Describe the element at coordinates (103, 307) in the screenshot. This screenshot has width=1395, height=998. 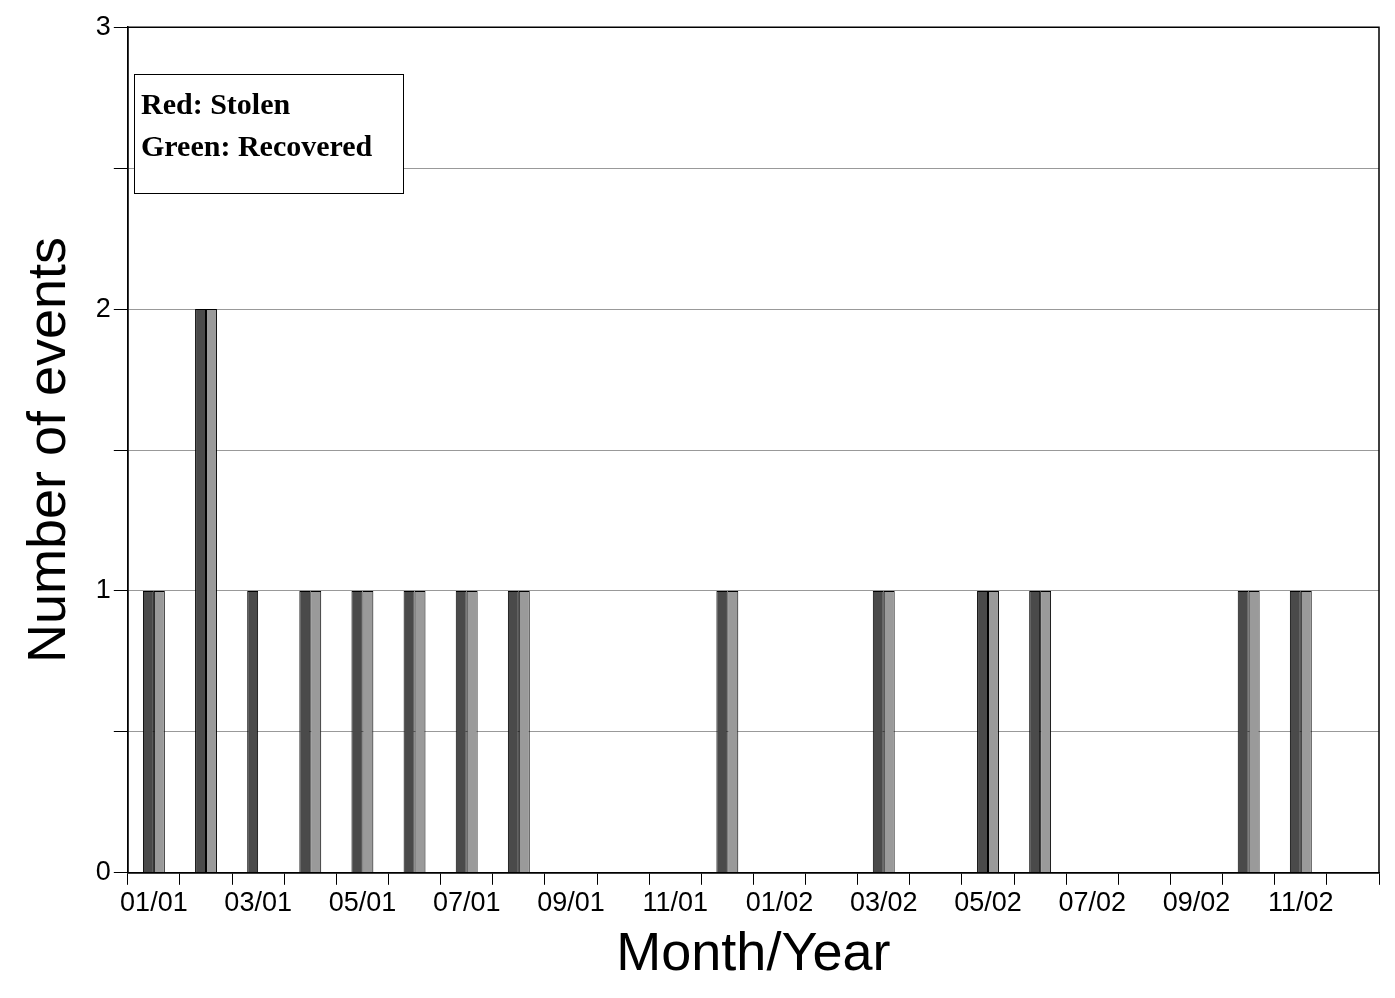
I see `y-tick-label: 2` at that location.